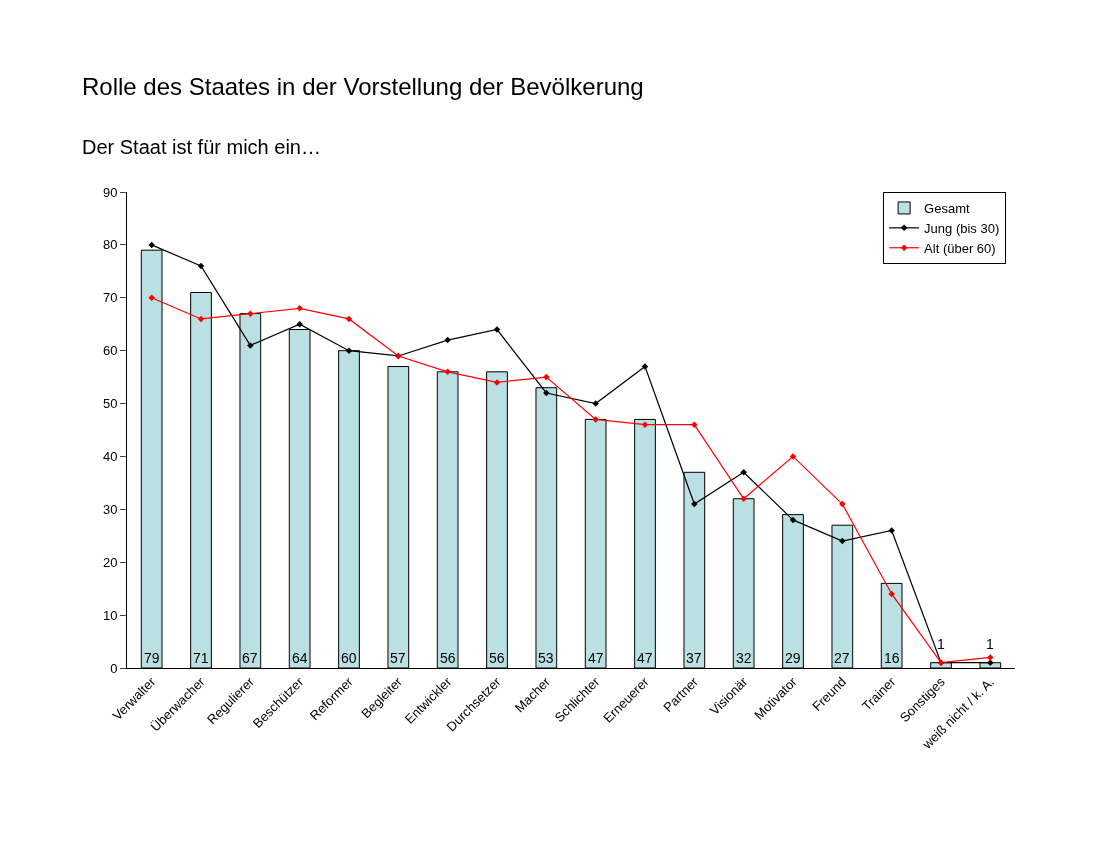  What do you see at coordinates (349, 658) in the screenshot?
I see `data-label: 60` at bounding box center [349, 658].